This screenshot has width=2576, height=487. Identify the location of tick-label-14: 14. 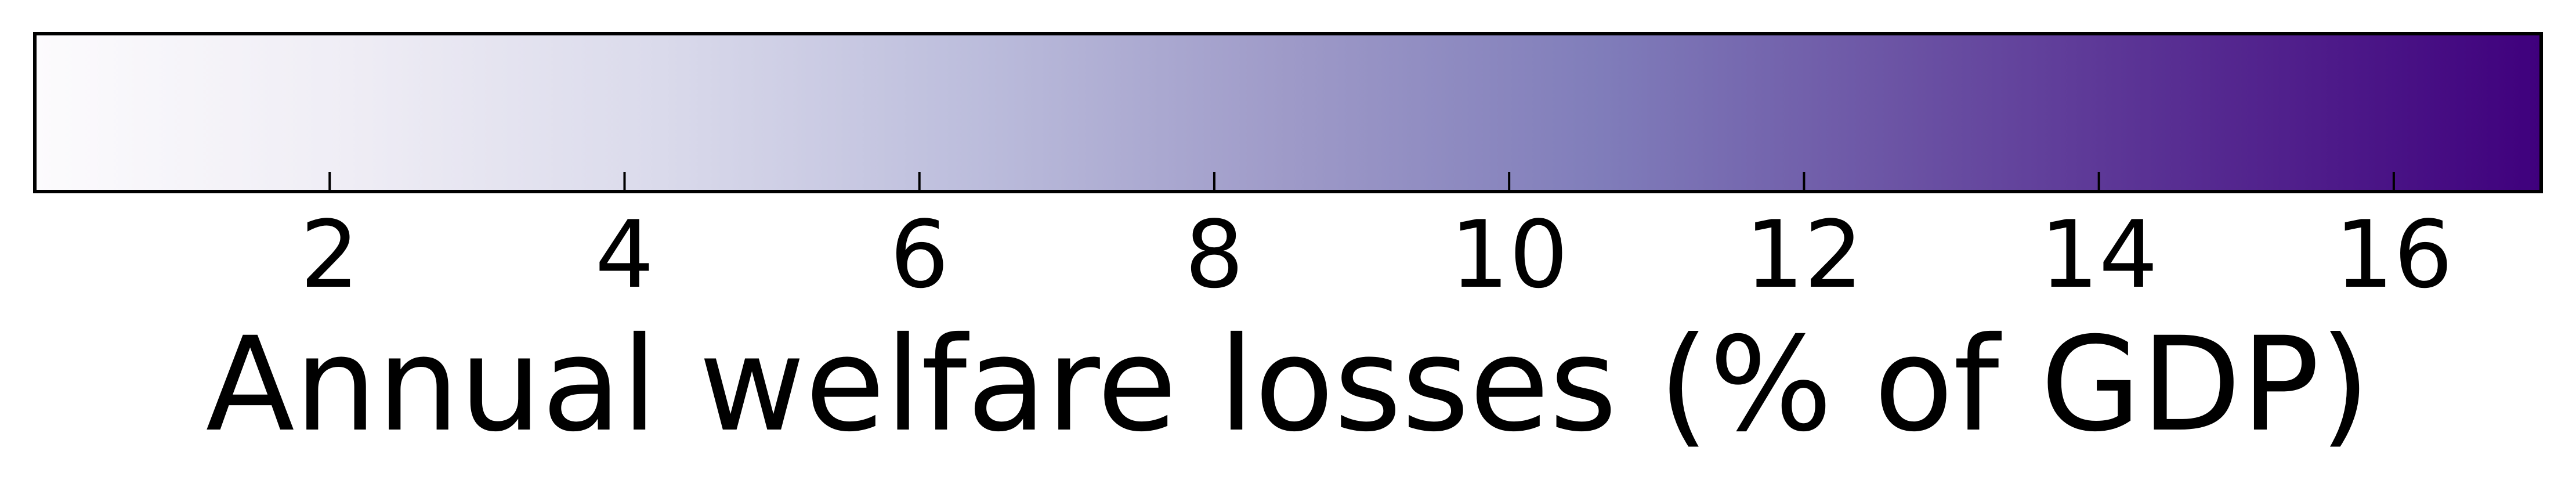
(2099, 254).